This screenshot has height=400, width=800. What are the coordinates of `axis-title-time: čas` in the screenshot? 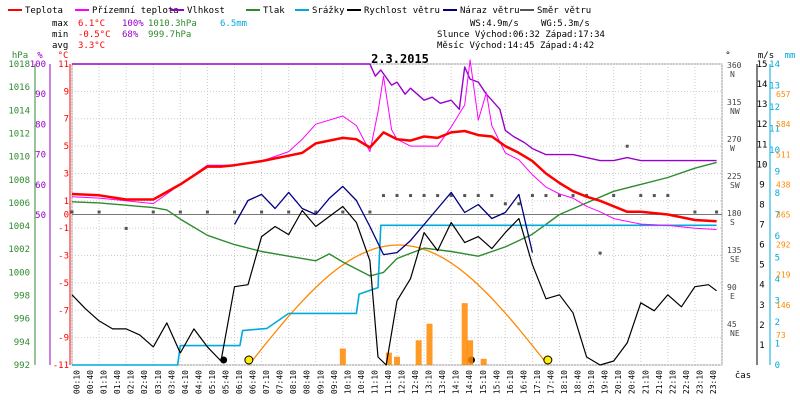 It's located at (743, 375).